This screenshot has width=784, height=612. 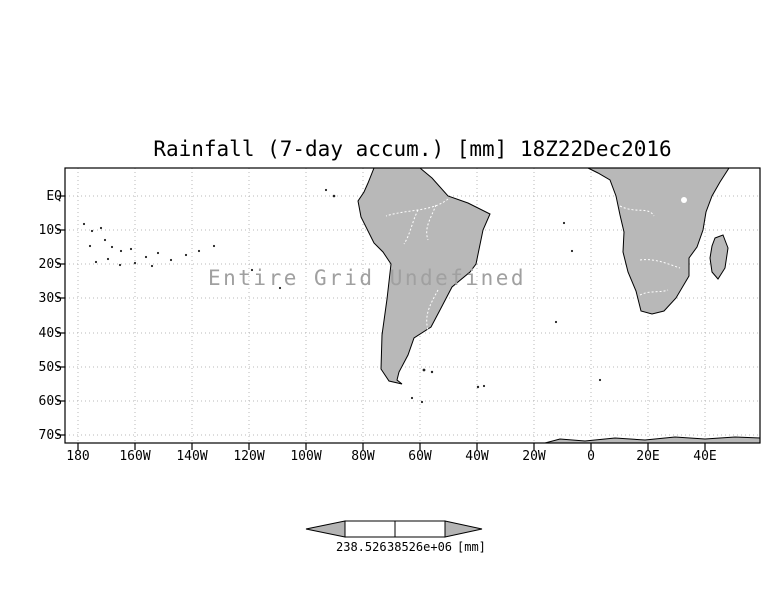 I want to click on south-america-landmass, so click(x=424, y=276).